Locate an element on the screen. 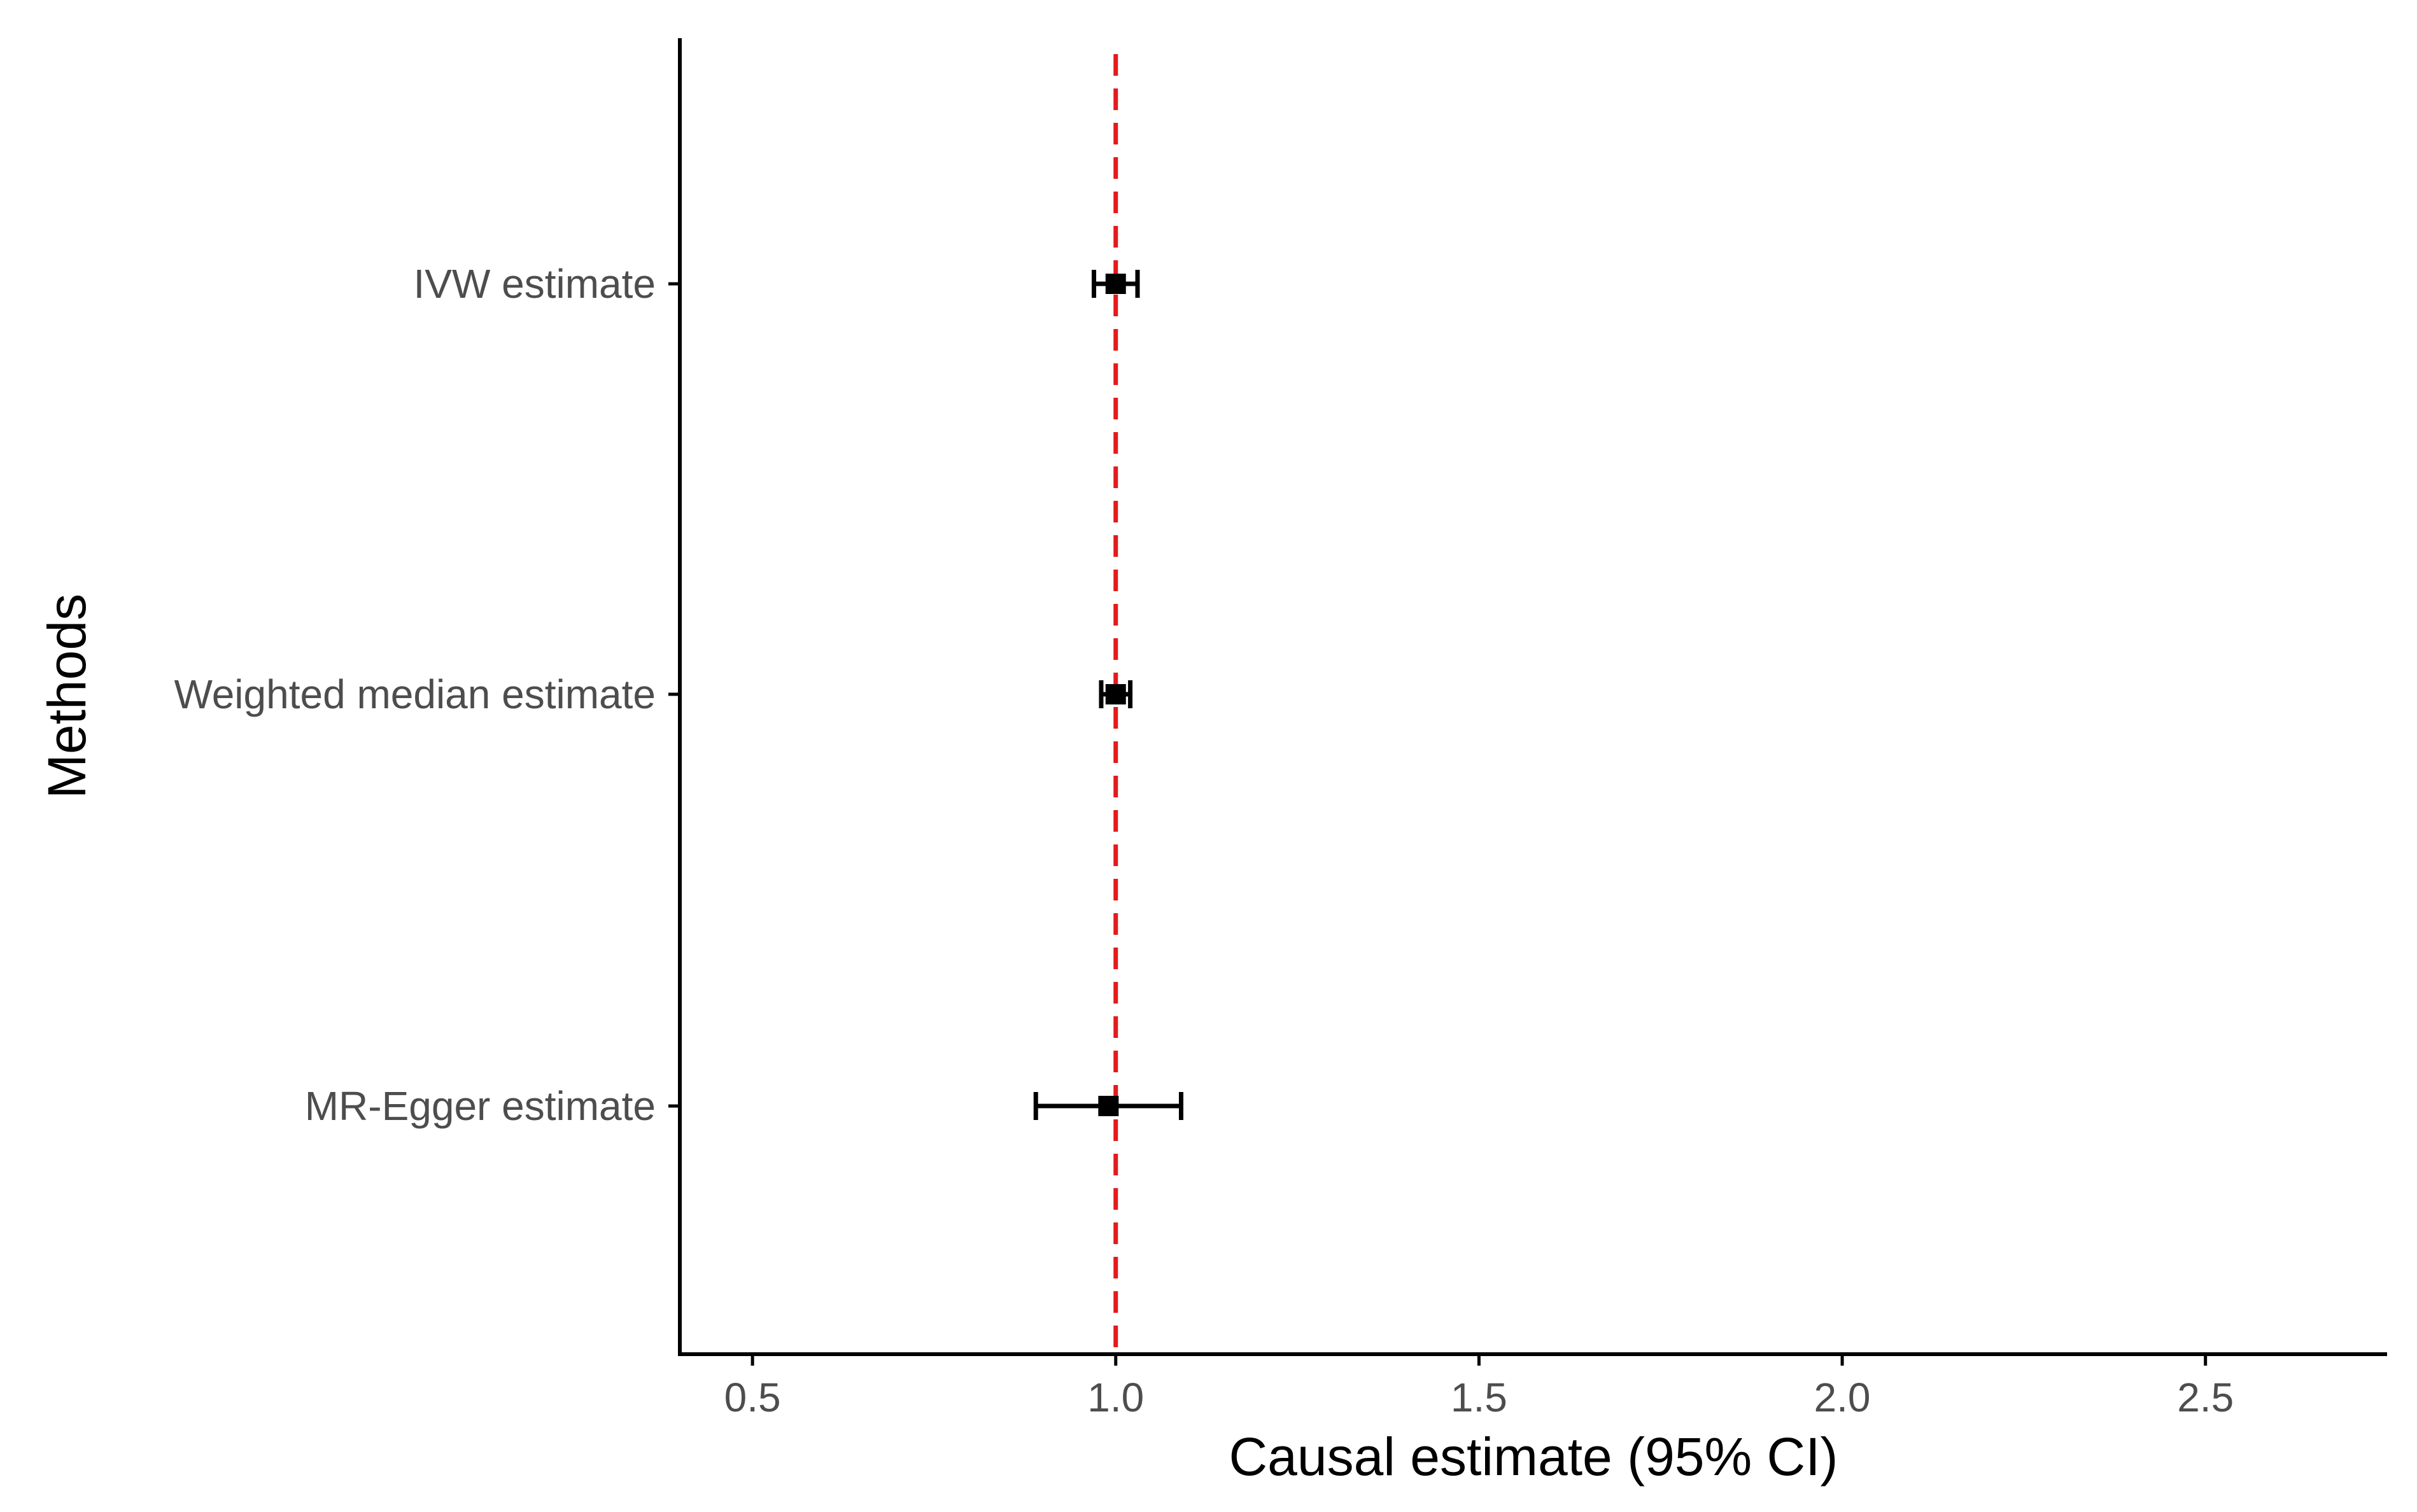 The width and height of the screenshot is (2417, 1512). x-tick-label: 2.0 is located at coordinates (1842, 1397).